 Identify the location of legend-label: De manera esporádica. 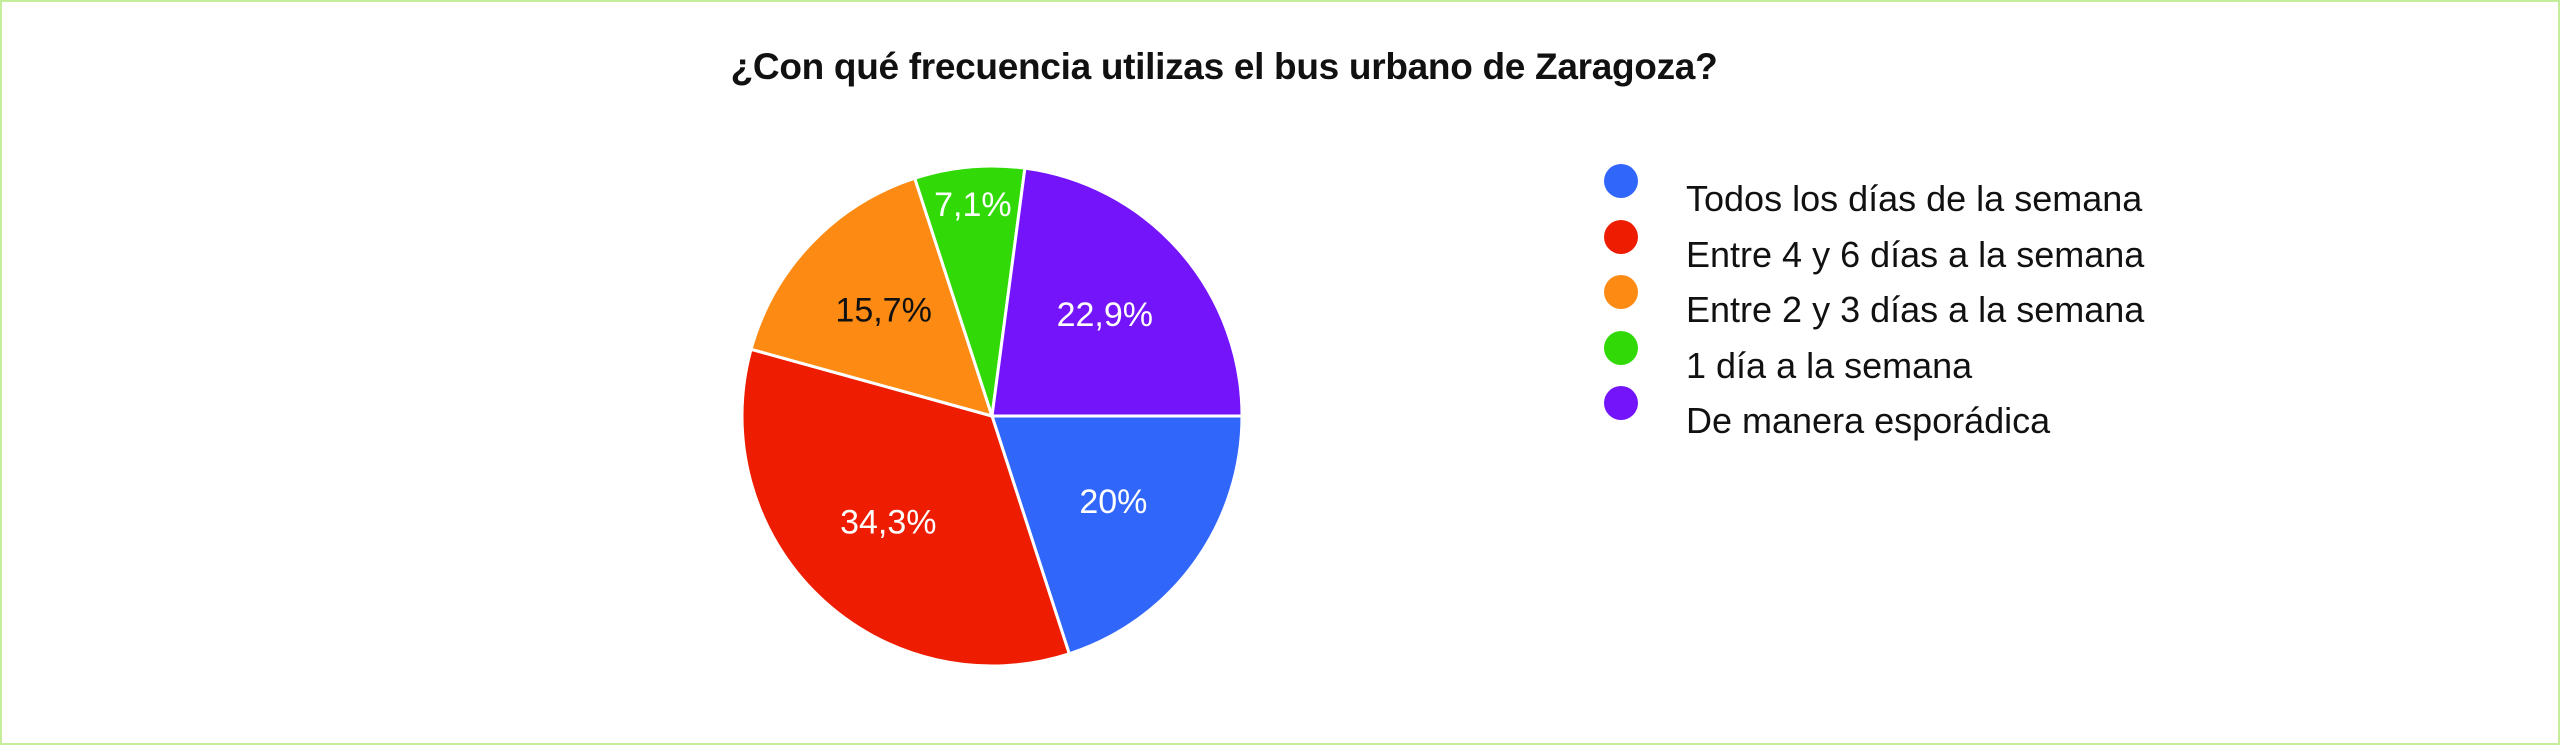
(1868, 420).